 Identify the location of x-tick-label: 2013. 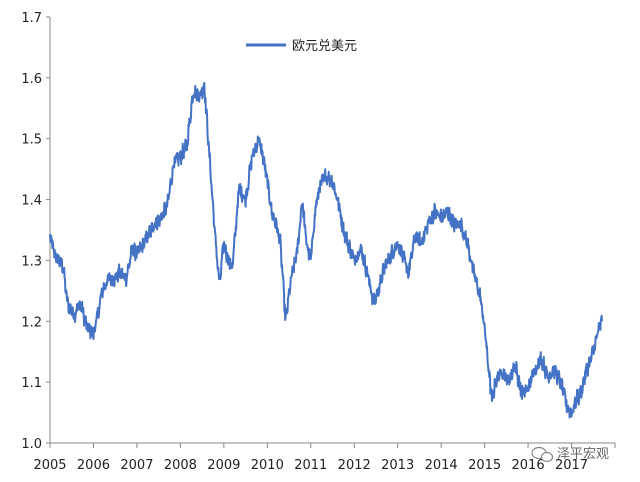
(397, 465).